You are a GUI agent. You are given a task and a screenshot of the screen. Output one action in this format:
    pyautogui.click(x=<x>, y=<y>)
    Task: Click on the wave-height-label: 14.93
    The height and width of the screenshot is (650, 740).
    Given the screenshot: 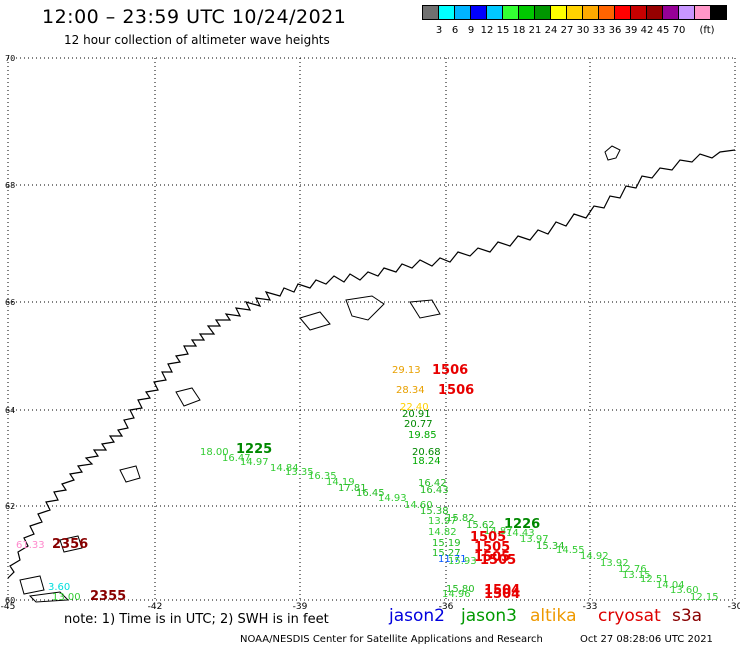 What is the action you would take?
    pyautogui.click(x=392, y=498)
    